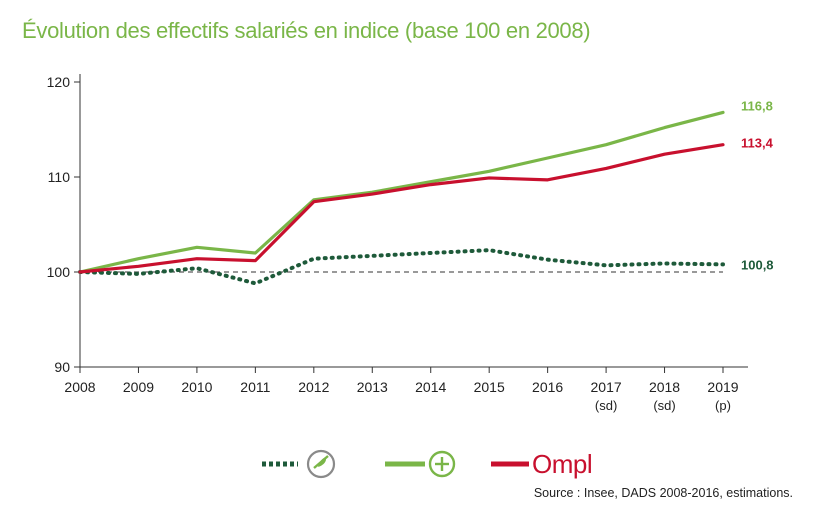 This screenshot has width=821, height=522. What do you see at coordinates (59, 82) in the screenshot?
I see `y-tick-label: 120` at bounding box center [59, 82].